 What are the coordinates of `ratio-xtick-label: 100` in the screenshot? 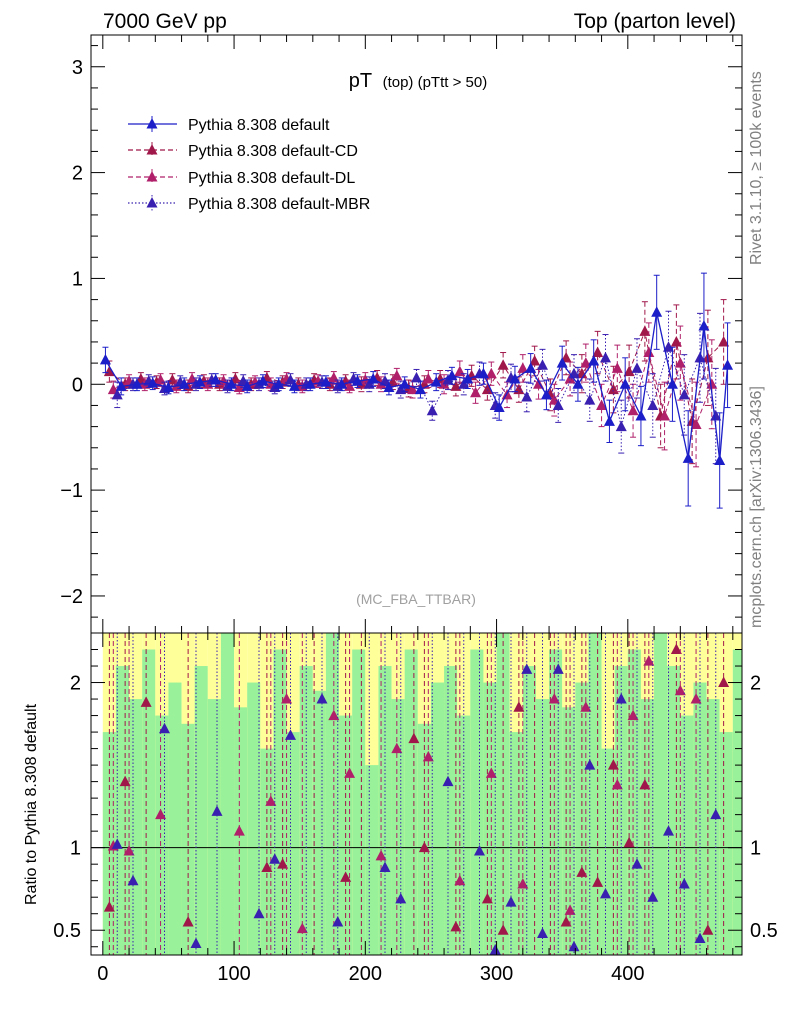 It's located at (233, 974).